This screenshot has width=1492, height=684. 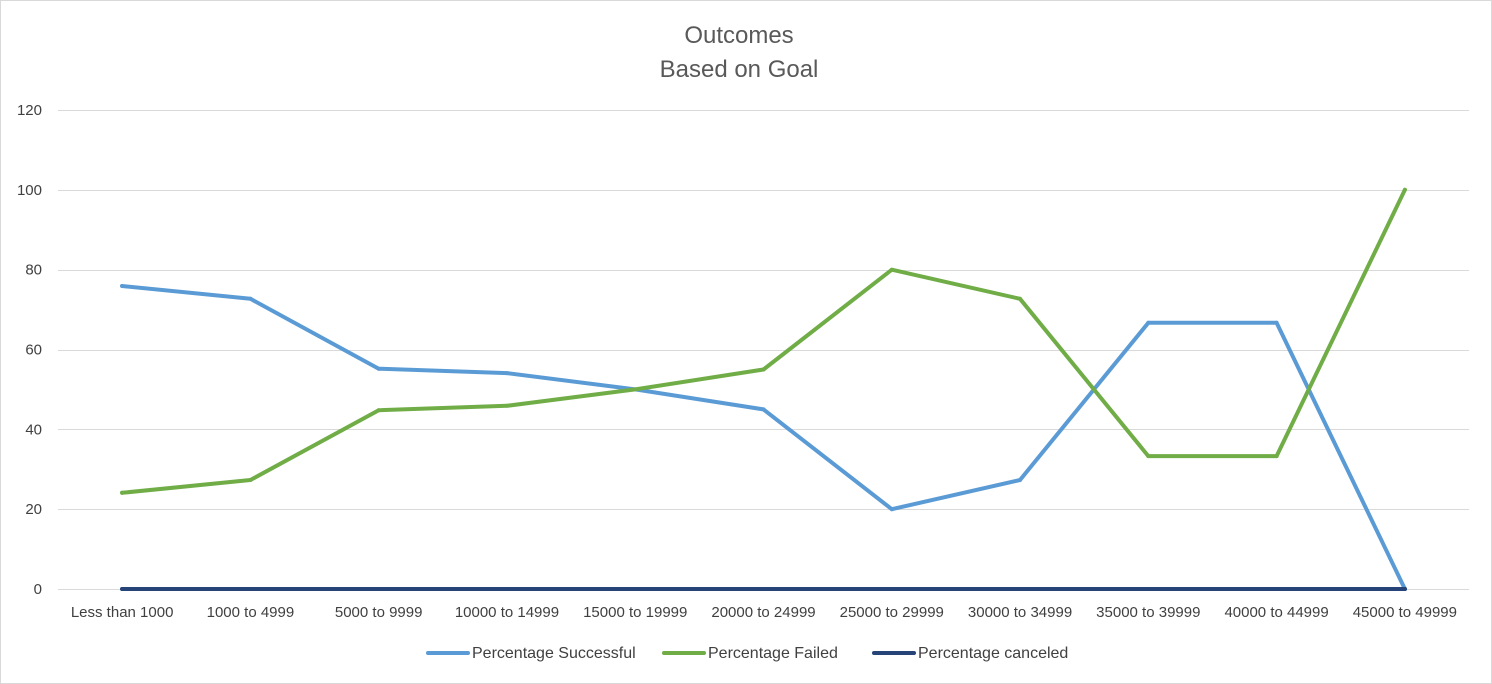 What do you see at coordinates (554, 653) in the screenshot?
I see `legend-label: Percentage Successful` at bounding box center [554, 653].